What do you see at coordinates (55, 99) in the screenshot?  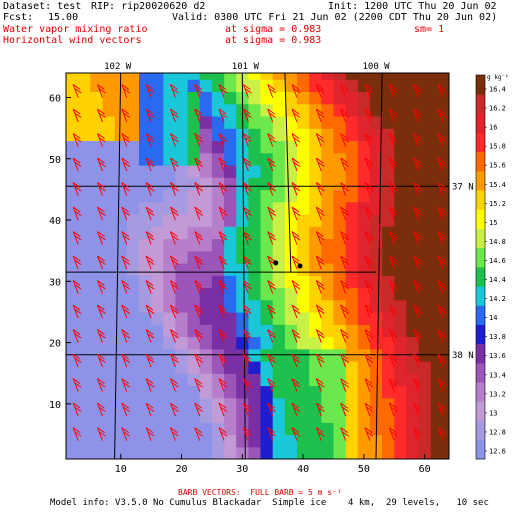 I see `y-tick-label: 60` at bounding box center [55, 99].